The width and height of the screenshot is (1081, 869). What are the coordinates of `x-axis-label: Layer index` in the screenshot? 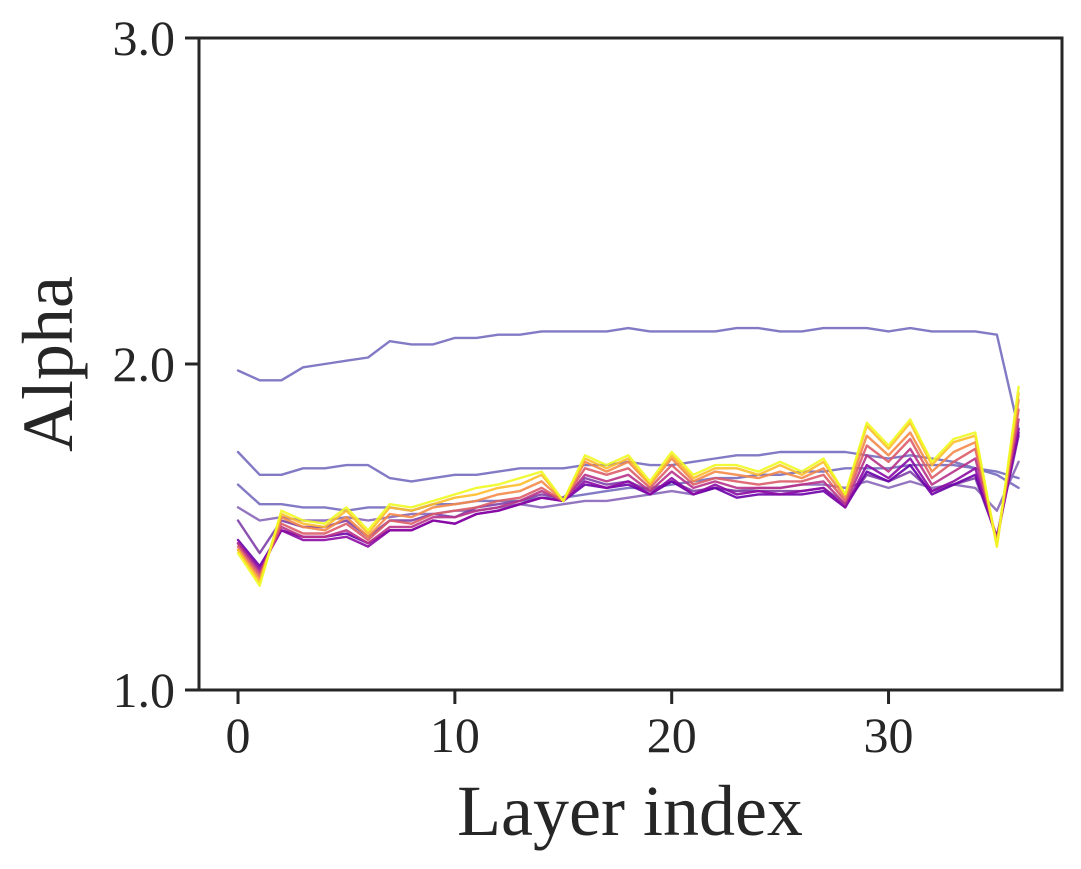 It's located at (630, 811).